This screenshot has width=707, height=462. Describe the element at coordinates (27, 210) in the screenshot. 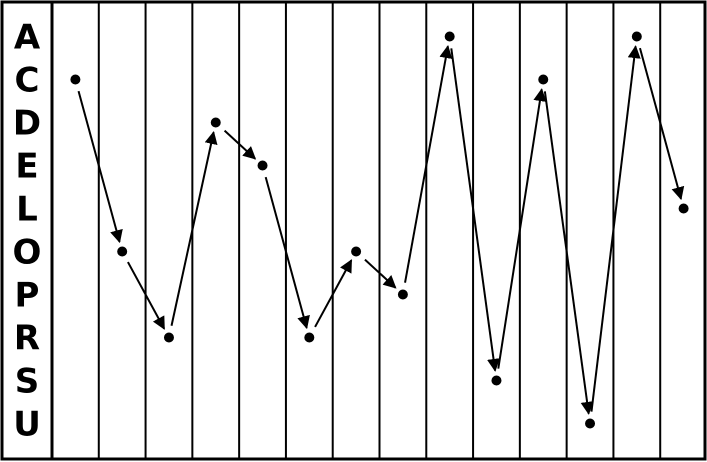

I see `row-label-l: L` at that location.